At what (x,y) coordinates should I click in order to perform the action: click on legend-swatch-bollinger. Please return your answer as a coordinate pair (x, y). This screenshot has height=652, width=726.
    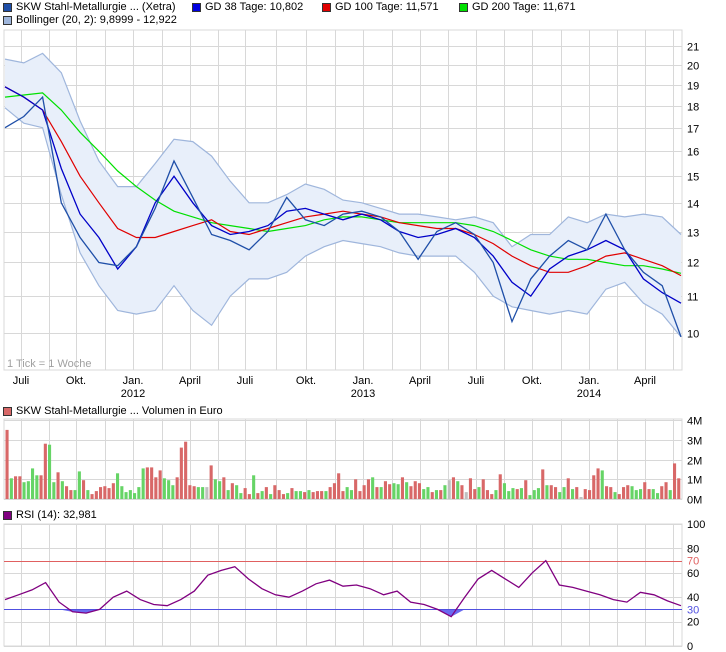
    Looking at the image, I should click on (7, 20).